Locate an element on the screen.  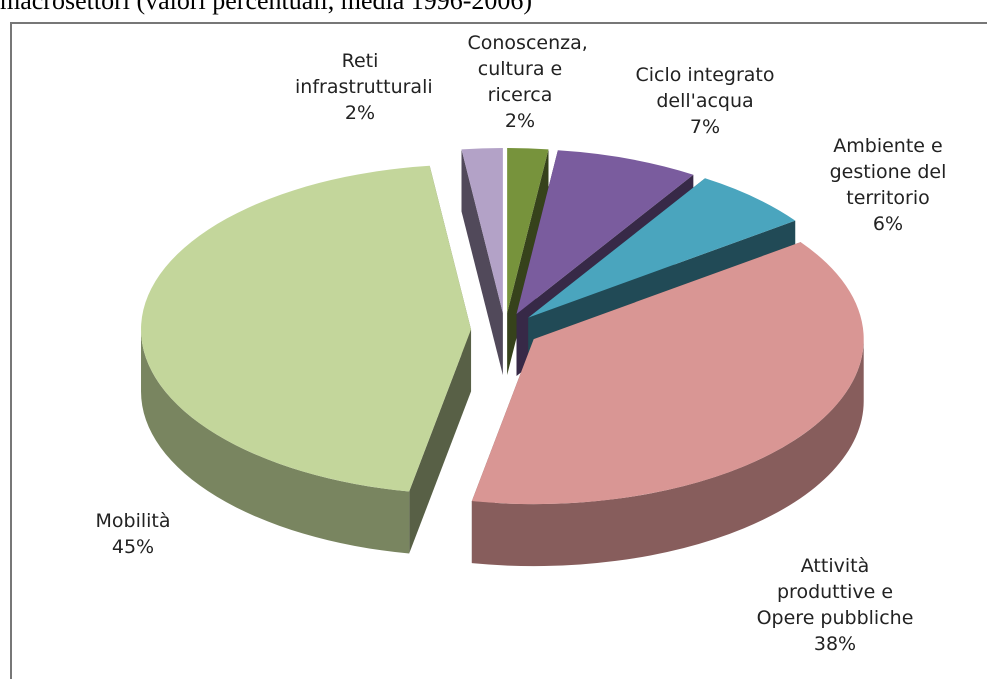
category-label: Conoscenza, cultura e ricerca is located at coordinates (527, 69).